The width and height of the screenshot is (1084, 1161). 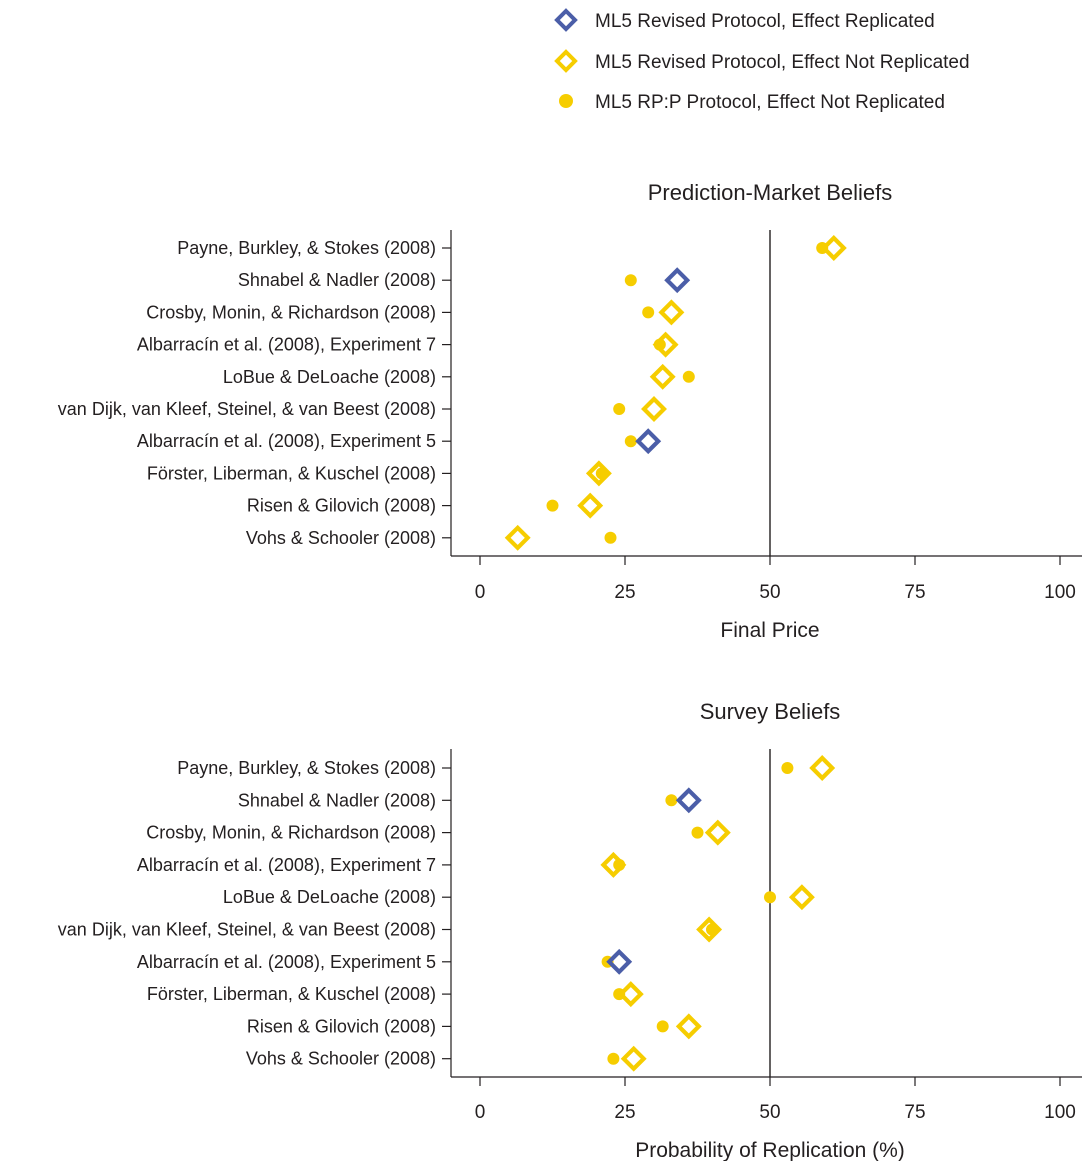 I want to click on legend-entry-replicated: ML5 Revised Protocol, Effect Replicated, so click(x=744, y=20).